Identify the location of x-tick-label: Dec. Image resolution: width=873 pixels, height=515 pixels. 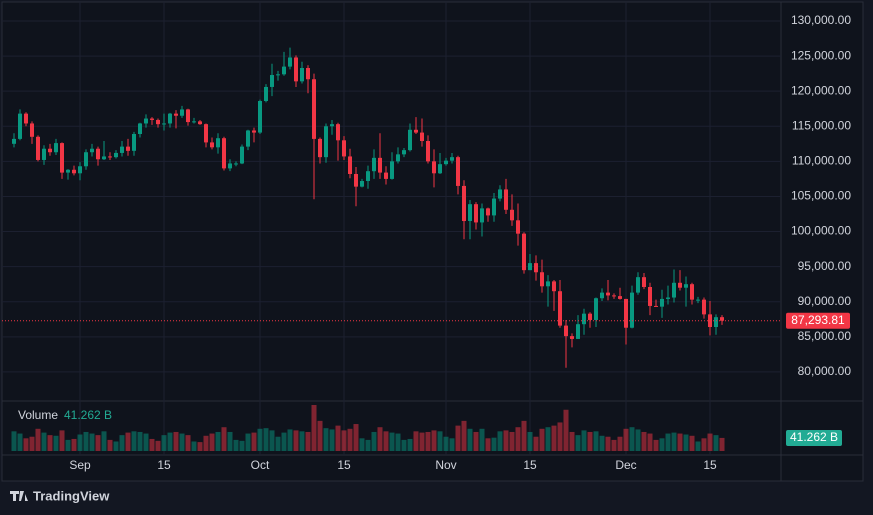
(625, 465).